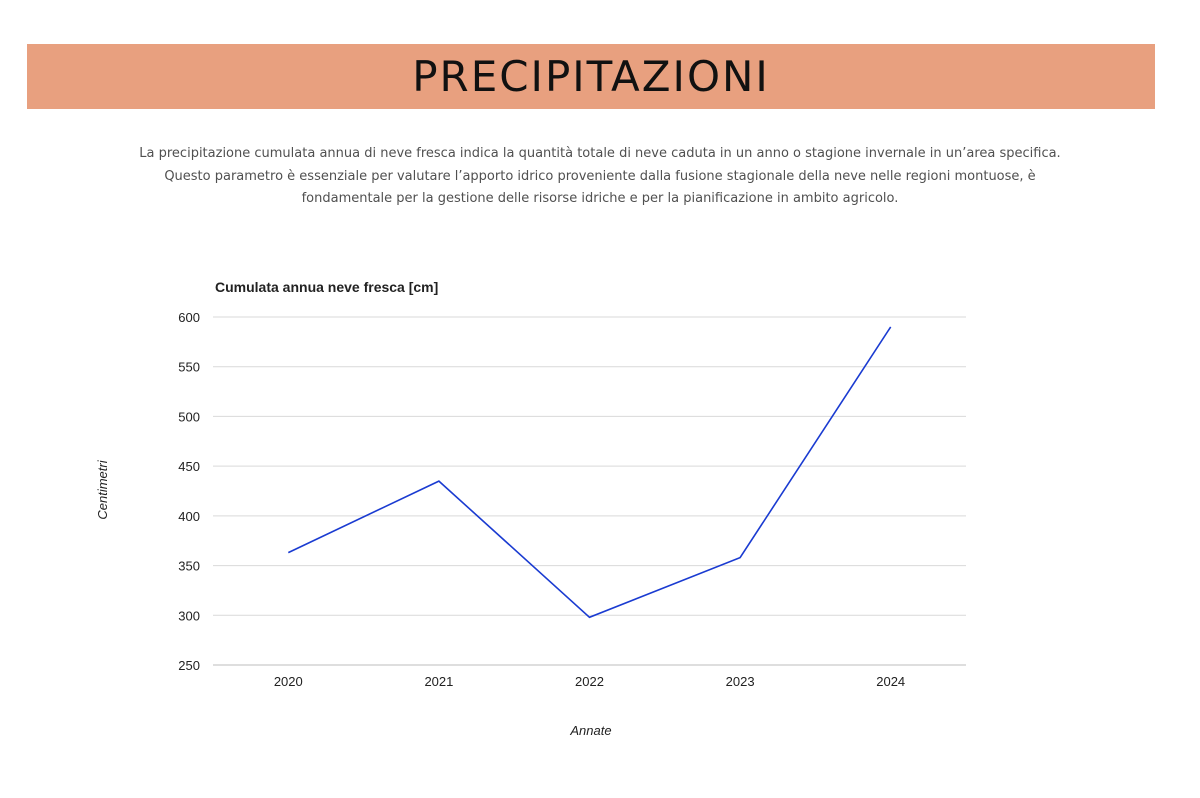 The height and width of the screenshot is (798, 1200). What do you see at coordinates (189, 466) in the screenshot?
I see `y-tick-label: 450` at bounding box center [189, 466].